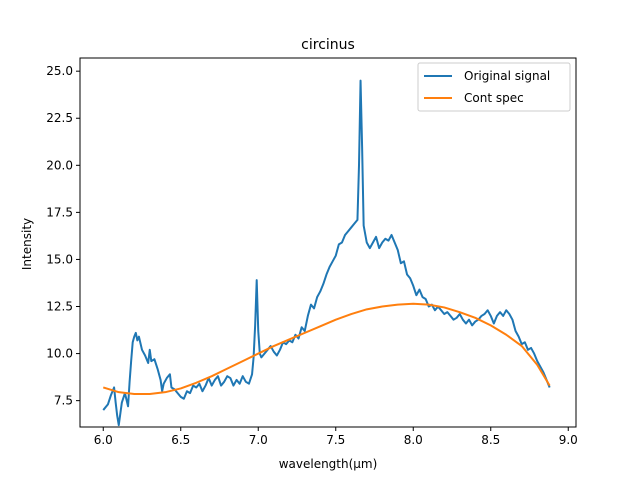  I want to click on y-tick-label: 7.5, so click(63, 401).